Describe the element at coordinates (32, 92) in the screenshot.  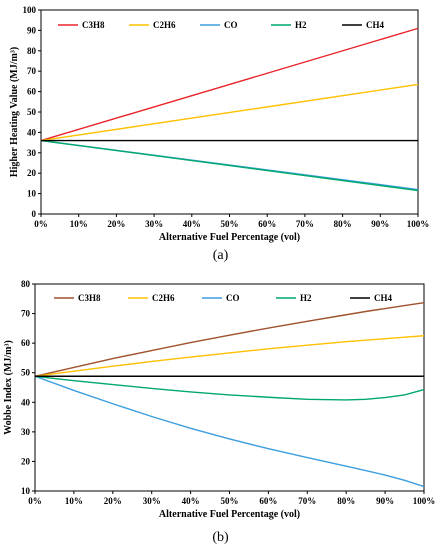
I see `chart-a-ytick-label: 60` at that location.